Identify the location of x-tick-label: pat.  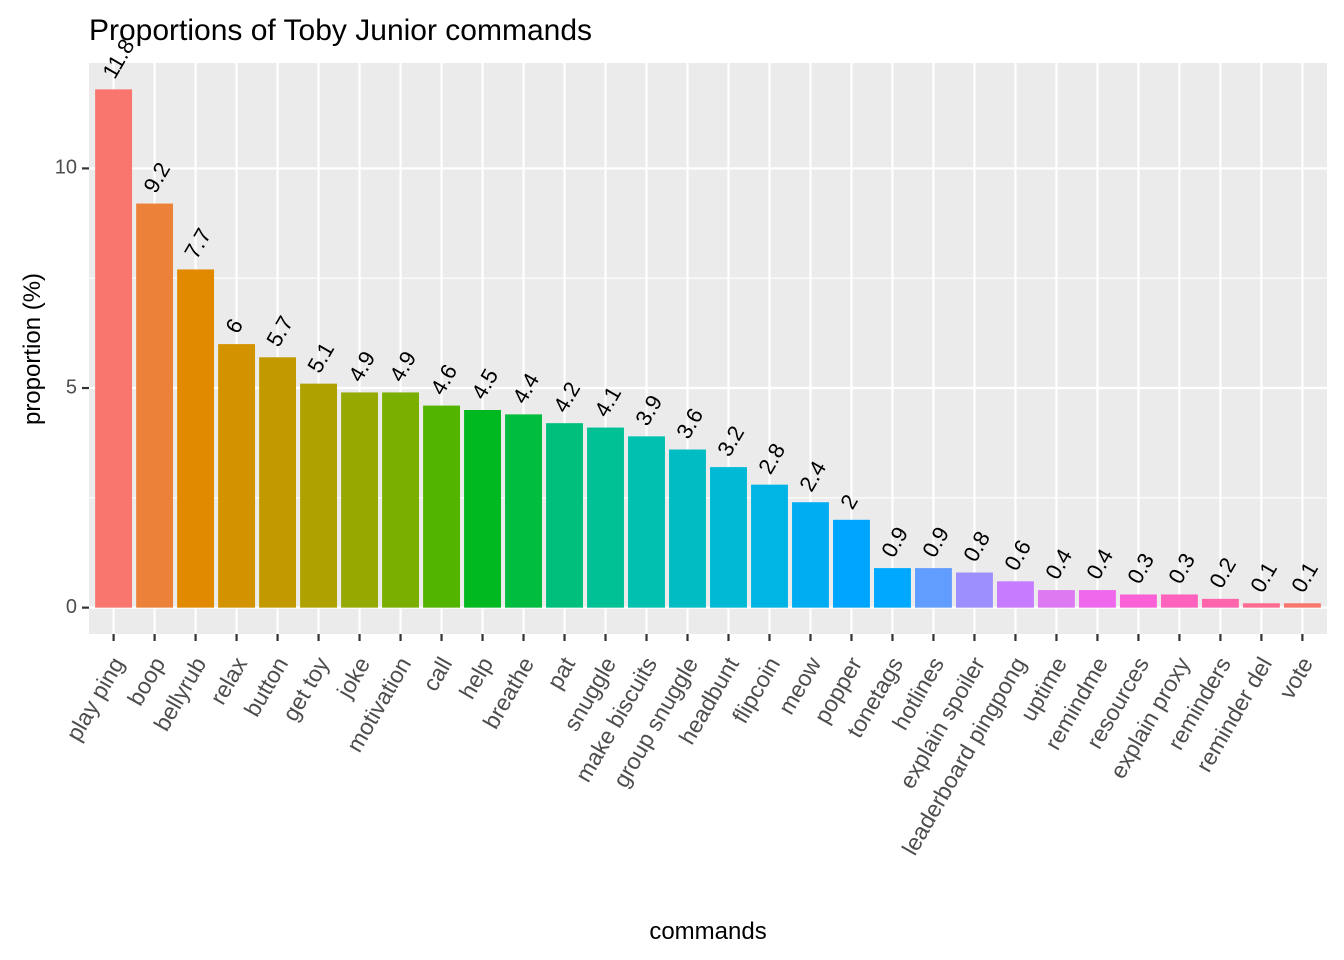
(561, 672).